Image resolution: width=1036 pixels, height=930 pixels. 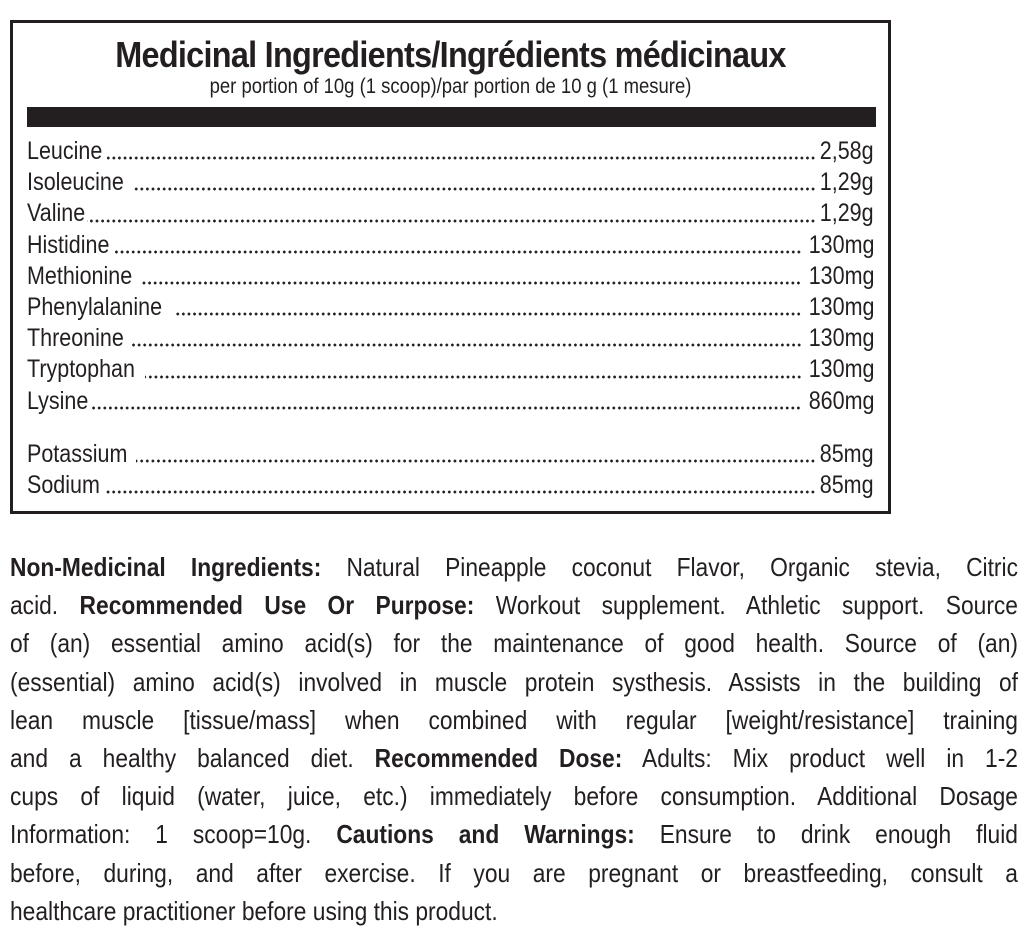 What do you see at coordinates (450, 401) in the screenshot?
I see `ingredient-row: Lysine 860mg` at bounding box center [450, 401].